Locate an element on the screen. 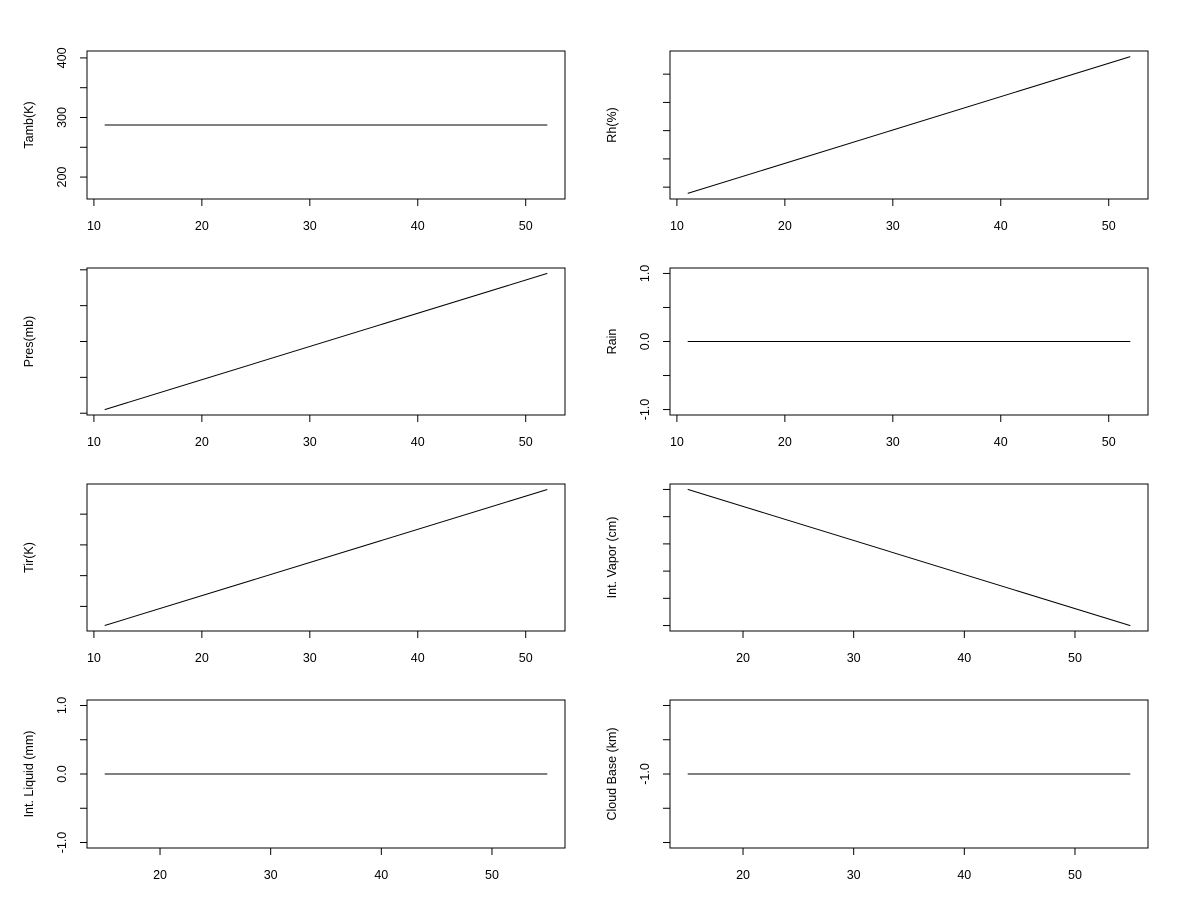 The image size is (1200, 900). y-axis-label: Pres(mb) is located at coordinates (29, 341).